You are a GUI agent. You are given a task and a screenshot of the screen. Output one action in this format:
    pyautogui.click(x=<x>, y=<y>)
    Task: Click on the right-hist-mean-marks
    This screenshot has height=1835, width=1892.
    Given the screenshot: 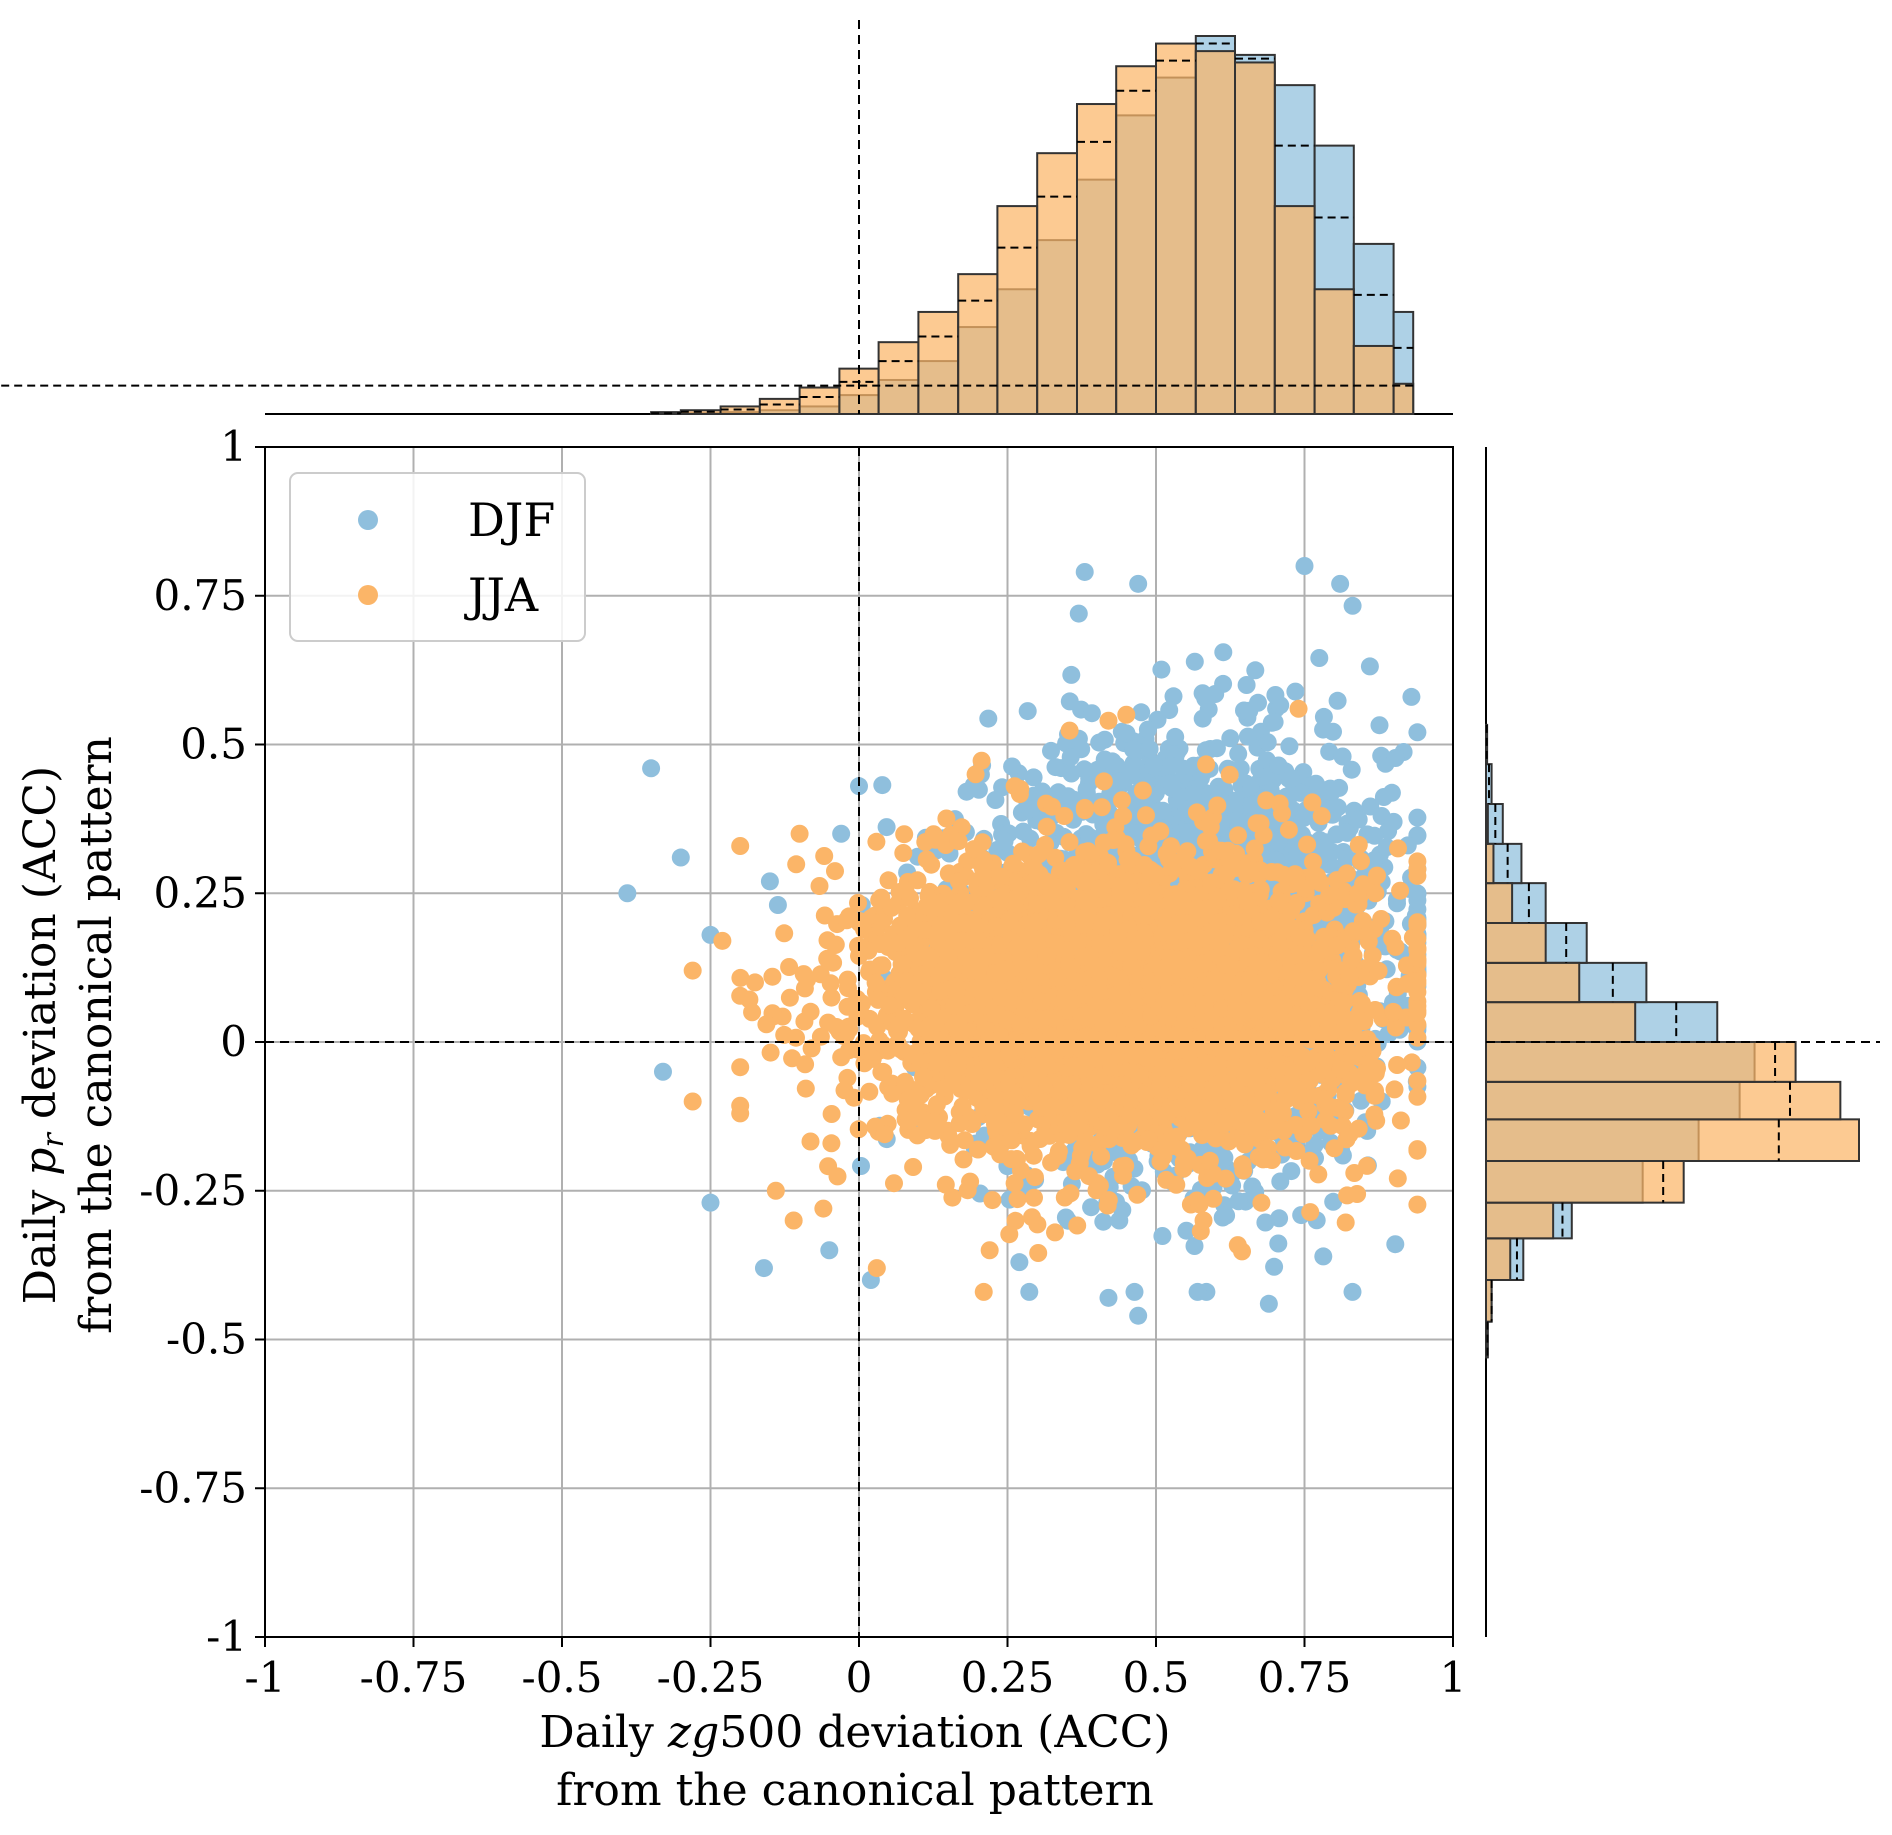 What is the action you would take?
    pyautogui.click(x=1638, y=1041)
    